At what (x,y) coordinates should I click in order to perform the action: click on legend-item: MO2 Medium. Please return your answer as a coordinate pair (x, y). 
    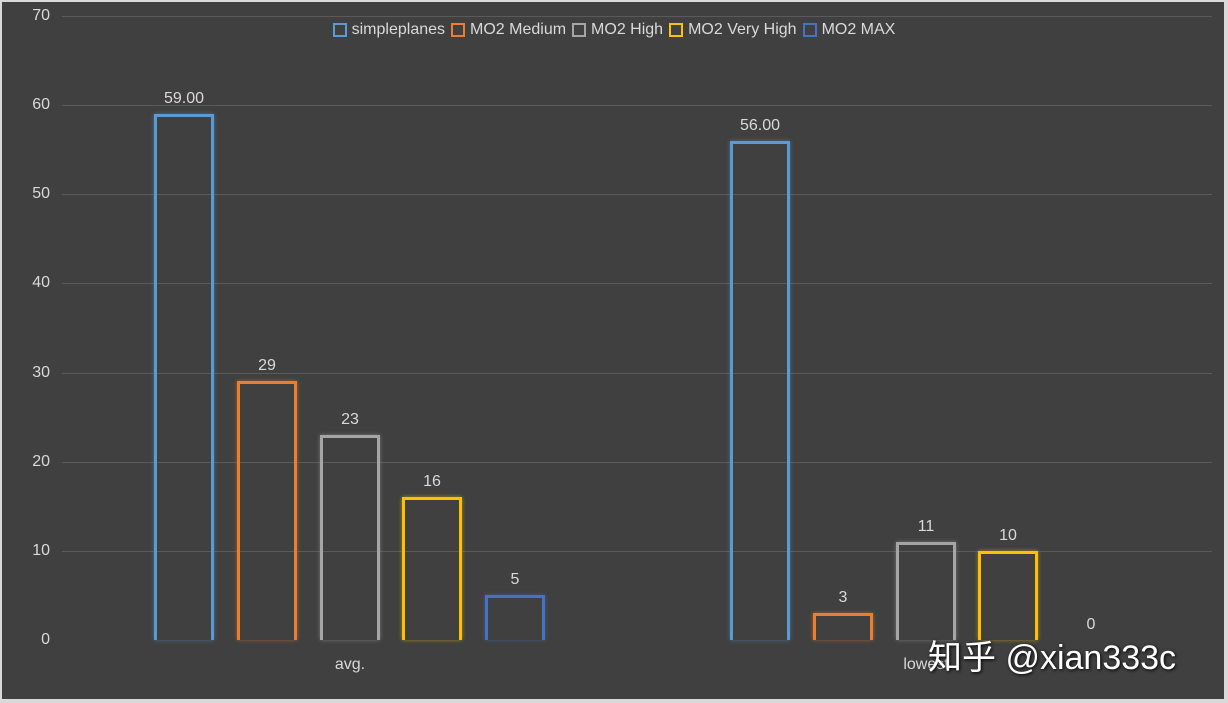
    Looking at the image, I should click on (508, 30).